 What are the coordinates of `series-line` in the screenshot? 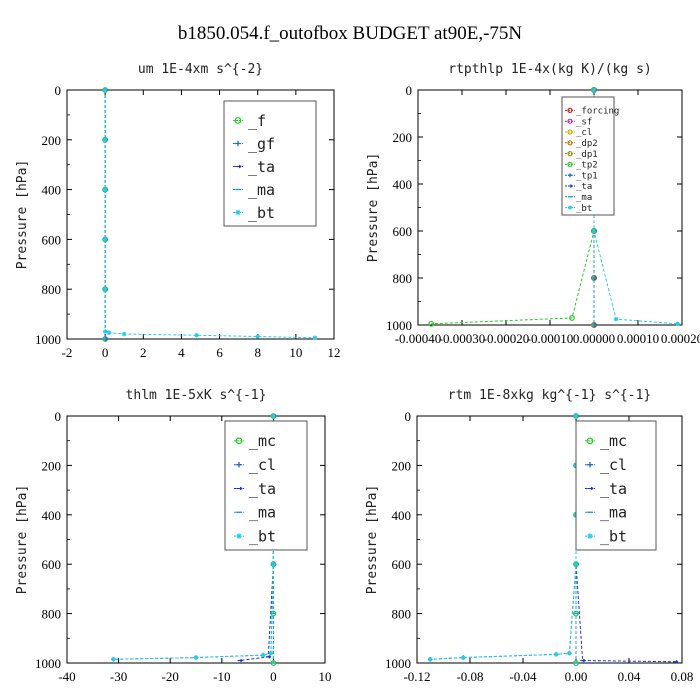 It's located at (503, 538).